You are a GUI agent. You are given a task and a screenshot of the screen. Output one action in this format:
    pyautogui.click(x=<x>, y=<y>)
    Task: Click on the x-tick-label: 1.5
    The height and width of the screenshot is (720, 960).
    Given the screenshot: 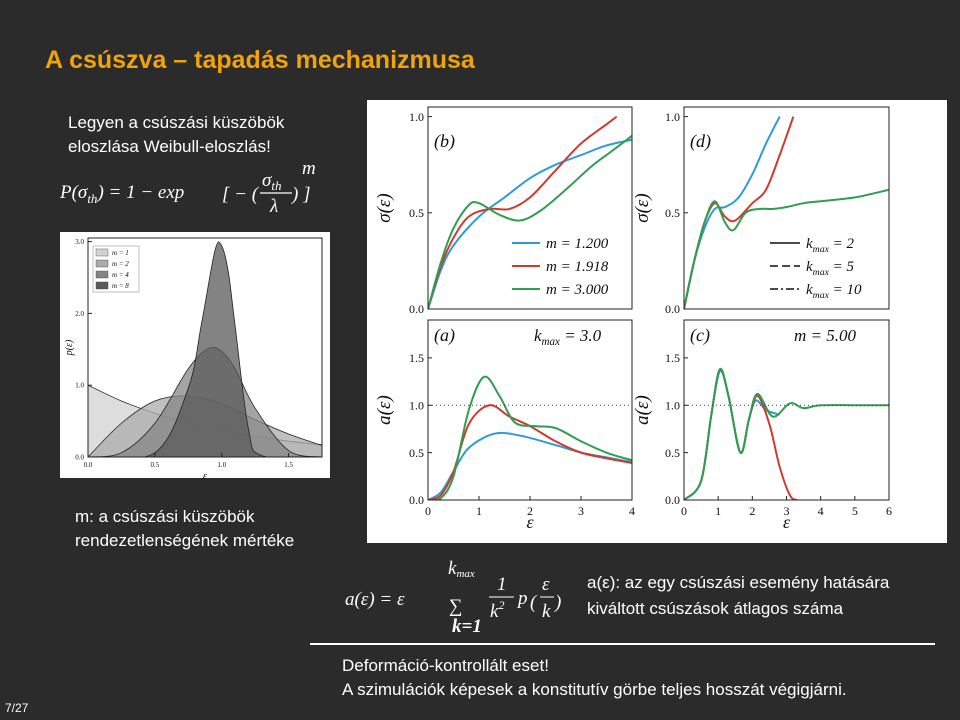 What is the action you would take?
    pyautogui.click(x=288, y=465)
    